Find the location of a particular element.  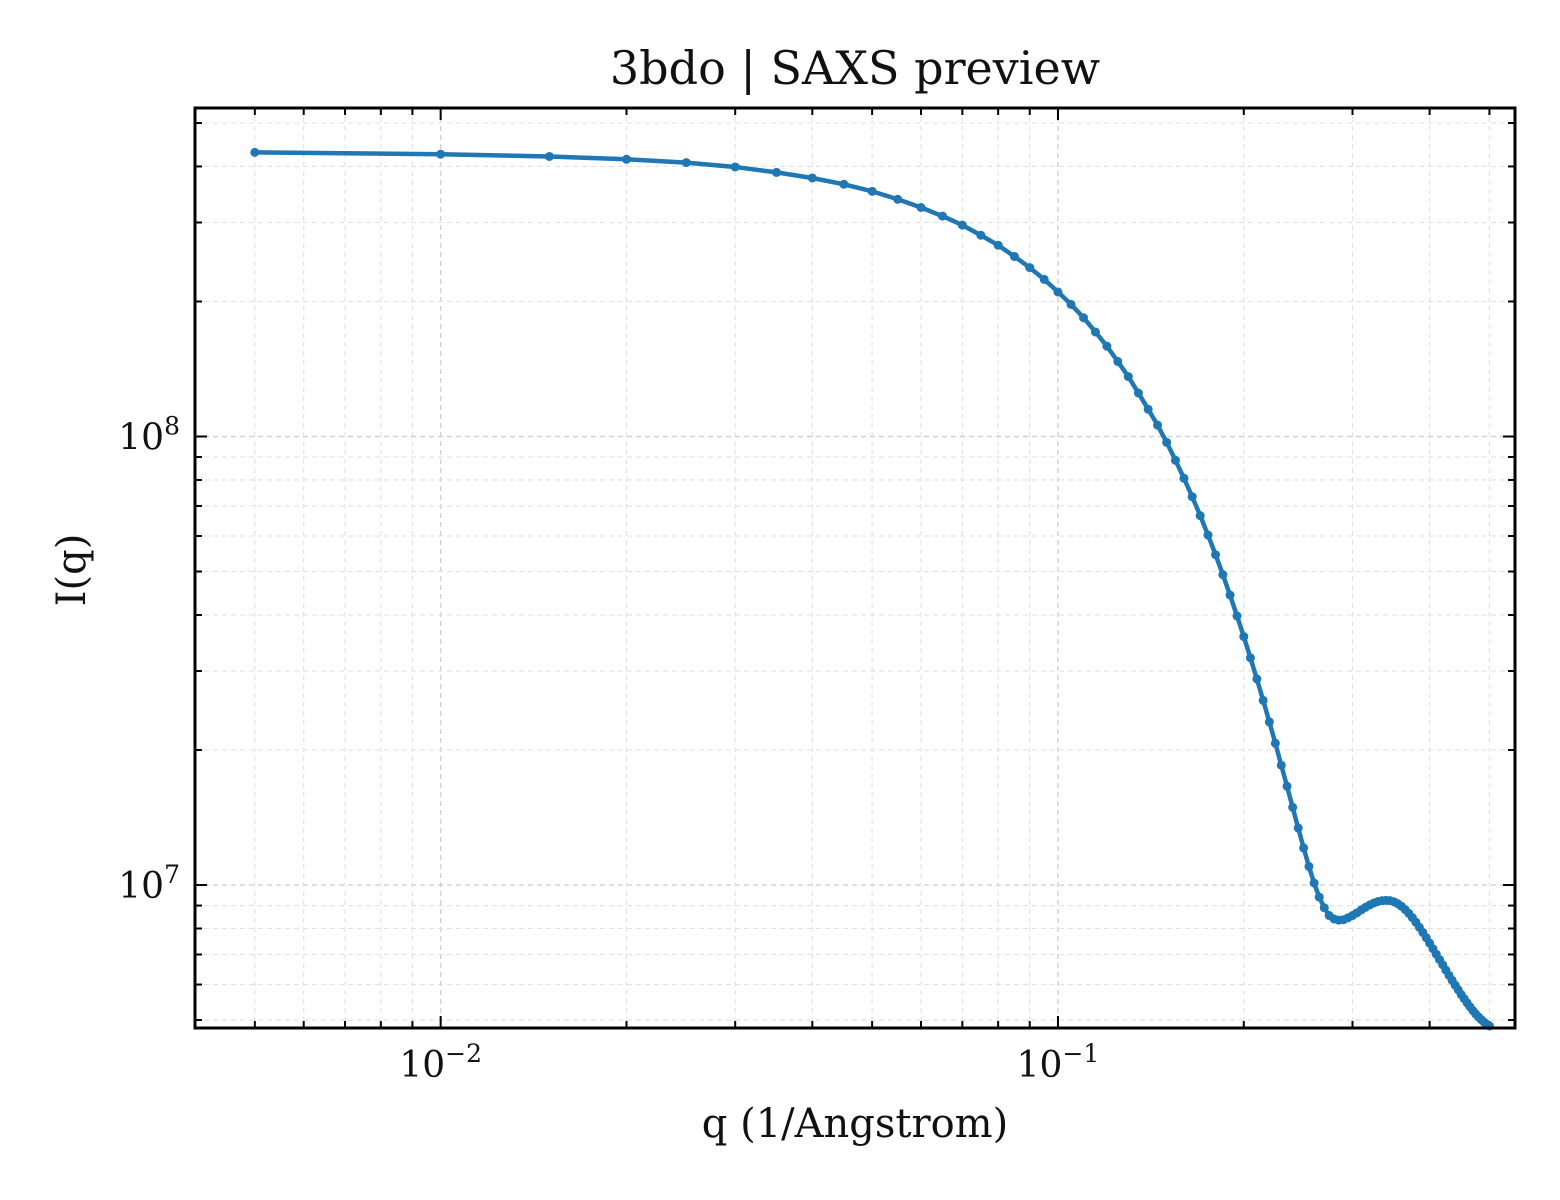

x-tick-label: 10⁻² is located at coordinates (440, 1062).